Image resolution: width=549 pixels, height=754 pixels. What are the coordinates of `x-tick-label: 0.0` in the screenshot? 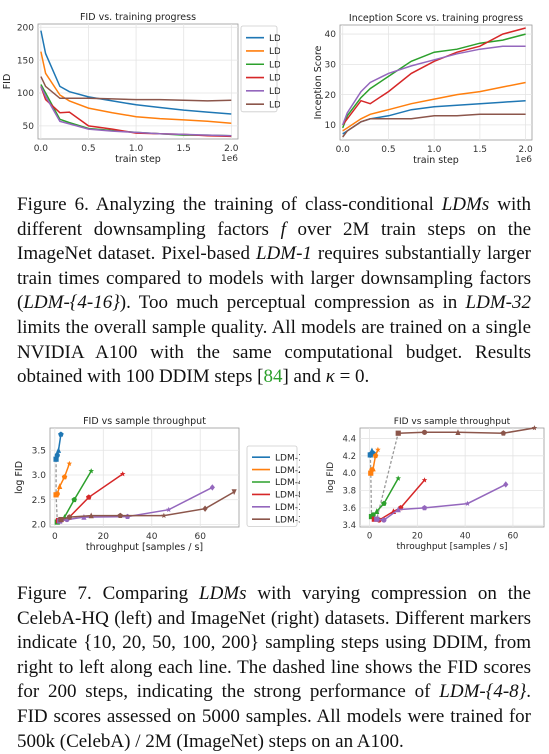 It's located at (41, 149).